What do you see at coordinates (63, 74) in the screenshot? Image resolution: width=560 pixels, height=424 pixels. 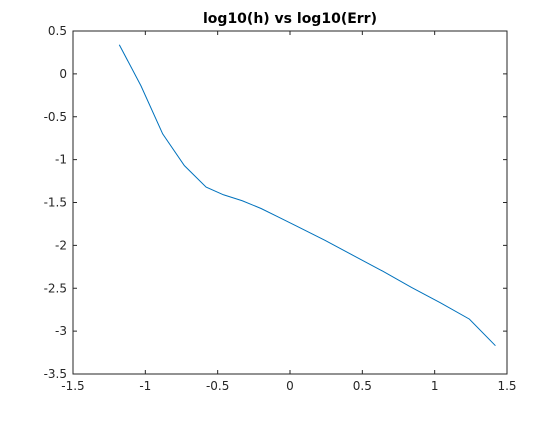 I see `y-tick-label: 0` at bounding box center [63, 74].